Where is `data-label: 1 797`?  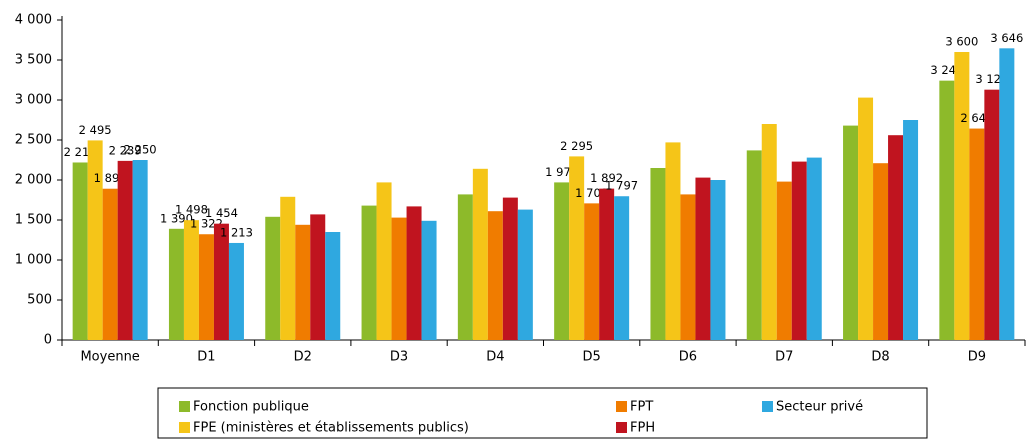
data-label: 1 797 is located at coordinates (621, 186).